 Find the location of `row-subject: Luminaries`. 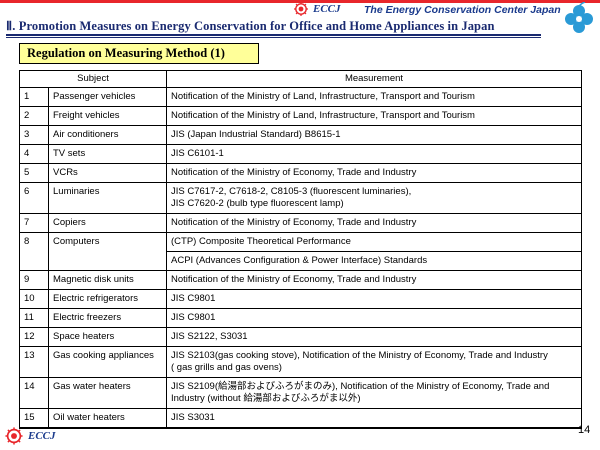

row-subject: Luminaries is located at coordinates (107, 198).